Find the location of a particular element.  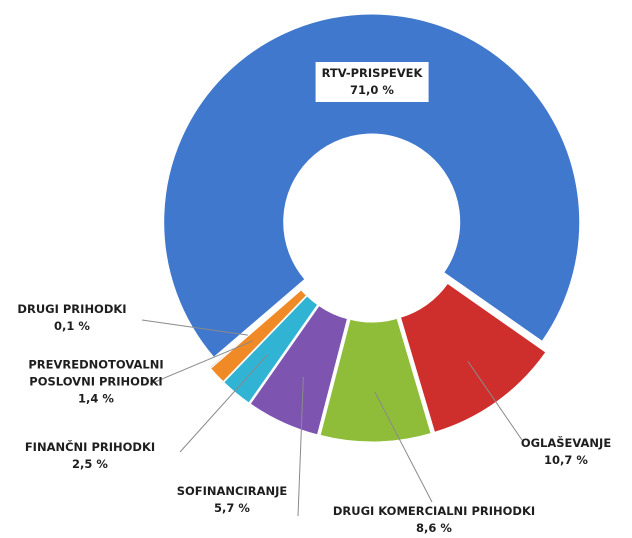

category-label: FINANČNI PRIHODKI is located at coordinates (90, 447).